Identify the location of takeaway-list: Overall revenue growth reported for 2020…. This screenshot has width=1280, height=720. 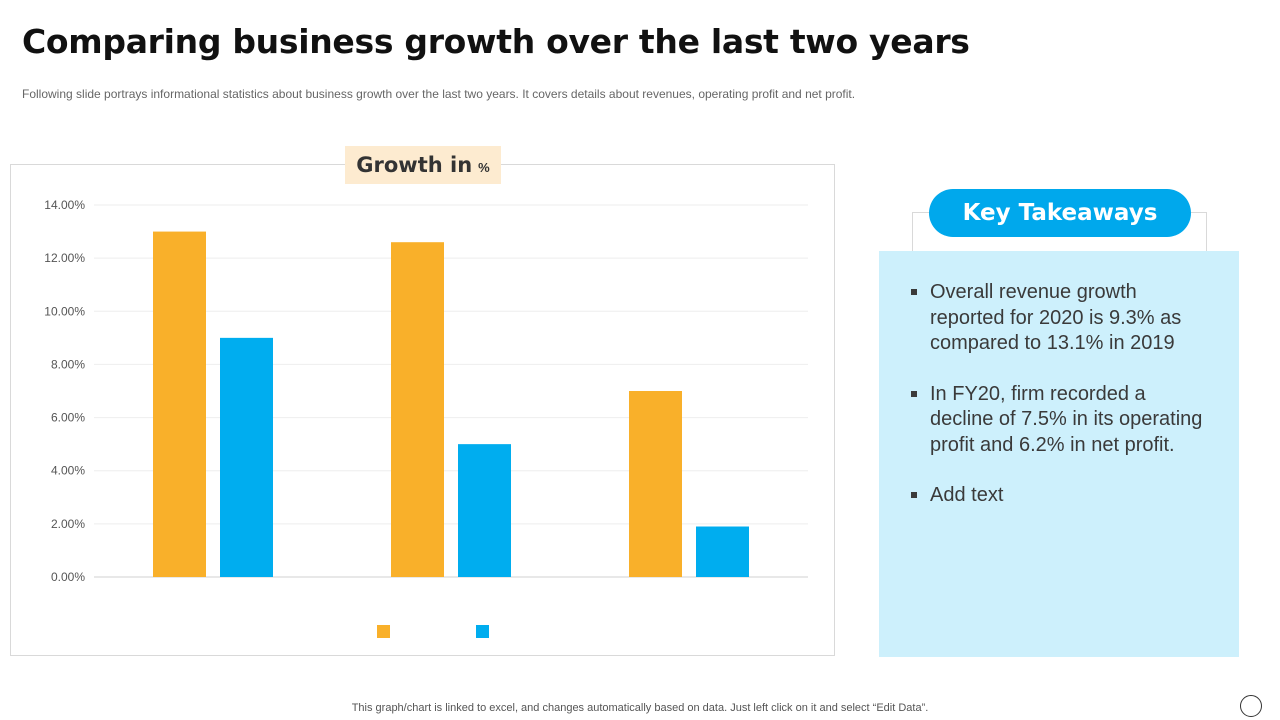
(1061, 407).